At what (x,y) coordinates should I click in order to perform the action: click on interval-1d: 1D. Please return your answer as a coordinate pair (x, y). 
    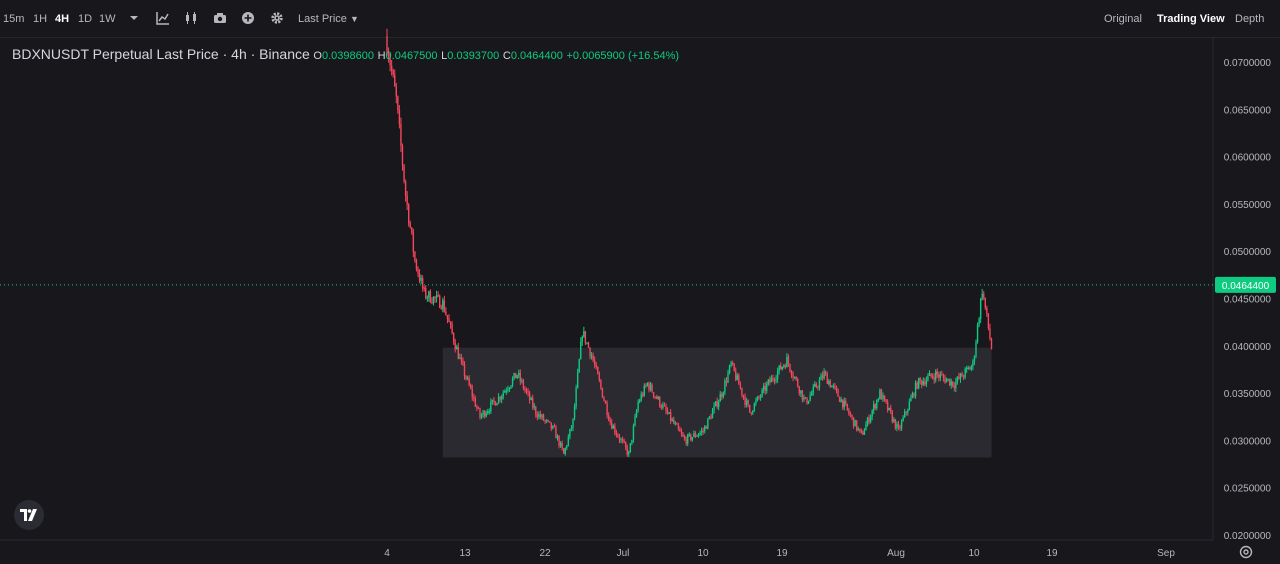
    Looking at the image, I should click on (85, 19).